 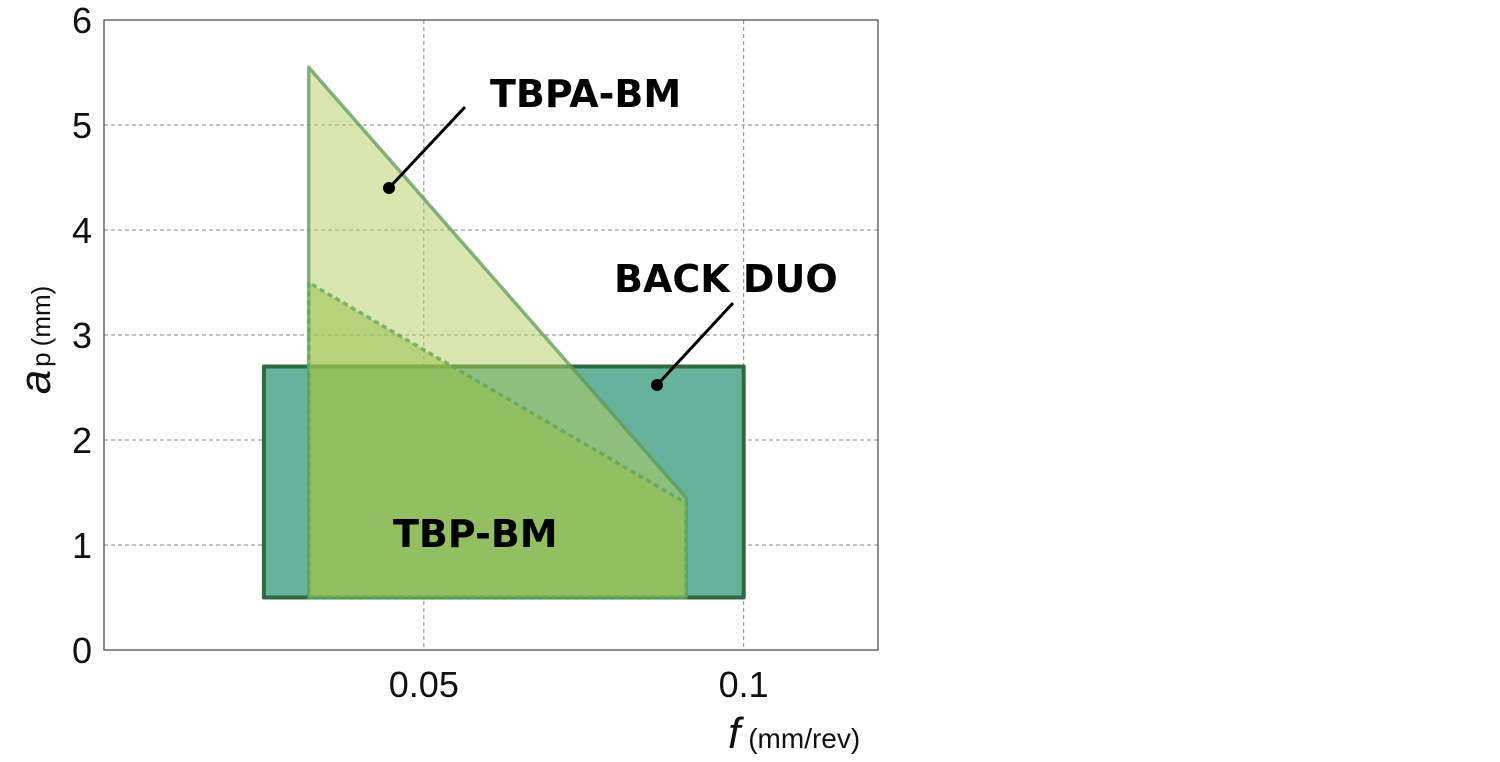 I want to click on annotation-label: TBPA-BM, so click(x=585, y=94).